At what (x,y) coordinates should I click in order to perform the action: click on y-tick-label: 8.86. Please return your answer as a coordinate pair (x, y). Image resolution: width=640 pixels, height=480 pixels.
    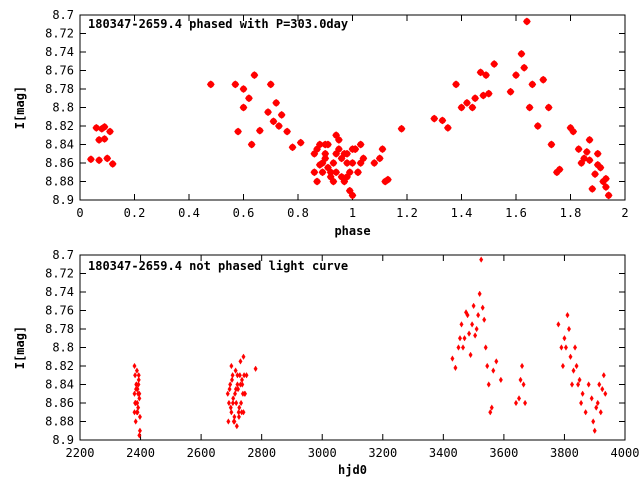
    Looking at the image, I should click on (59, 163).